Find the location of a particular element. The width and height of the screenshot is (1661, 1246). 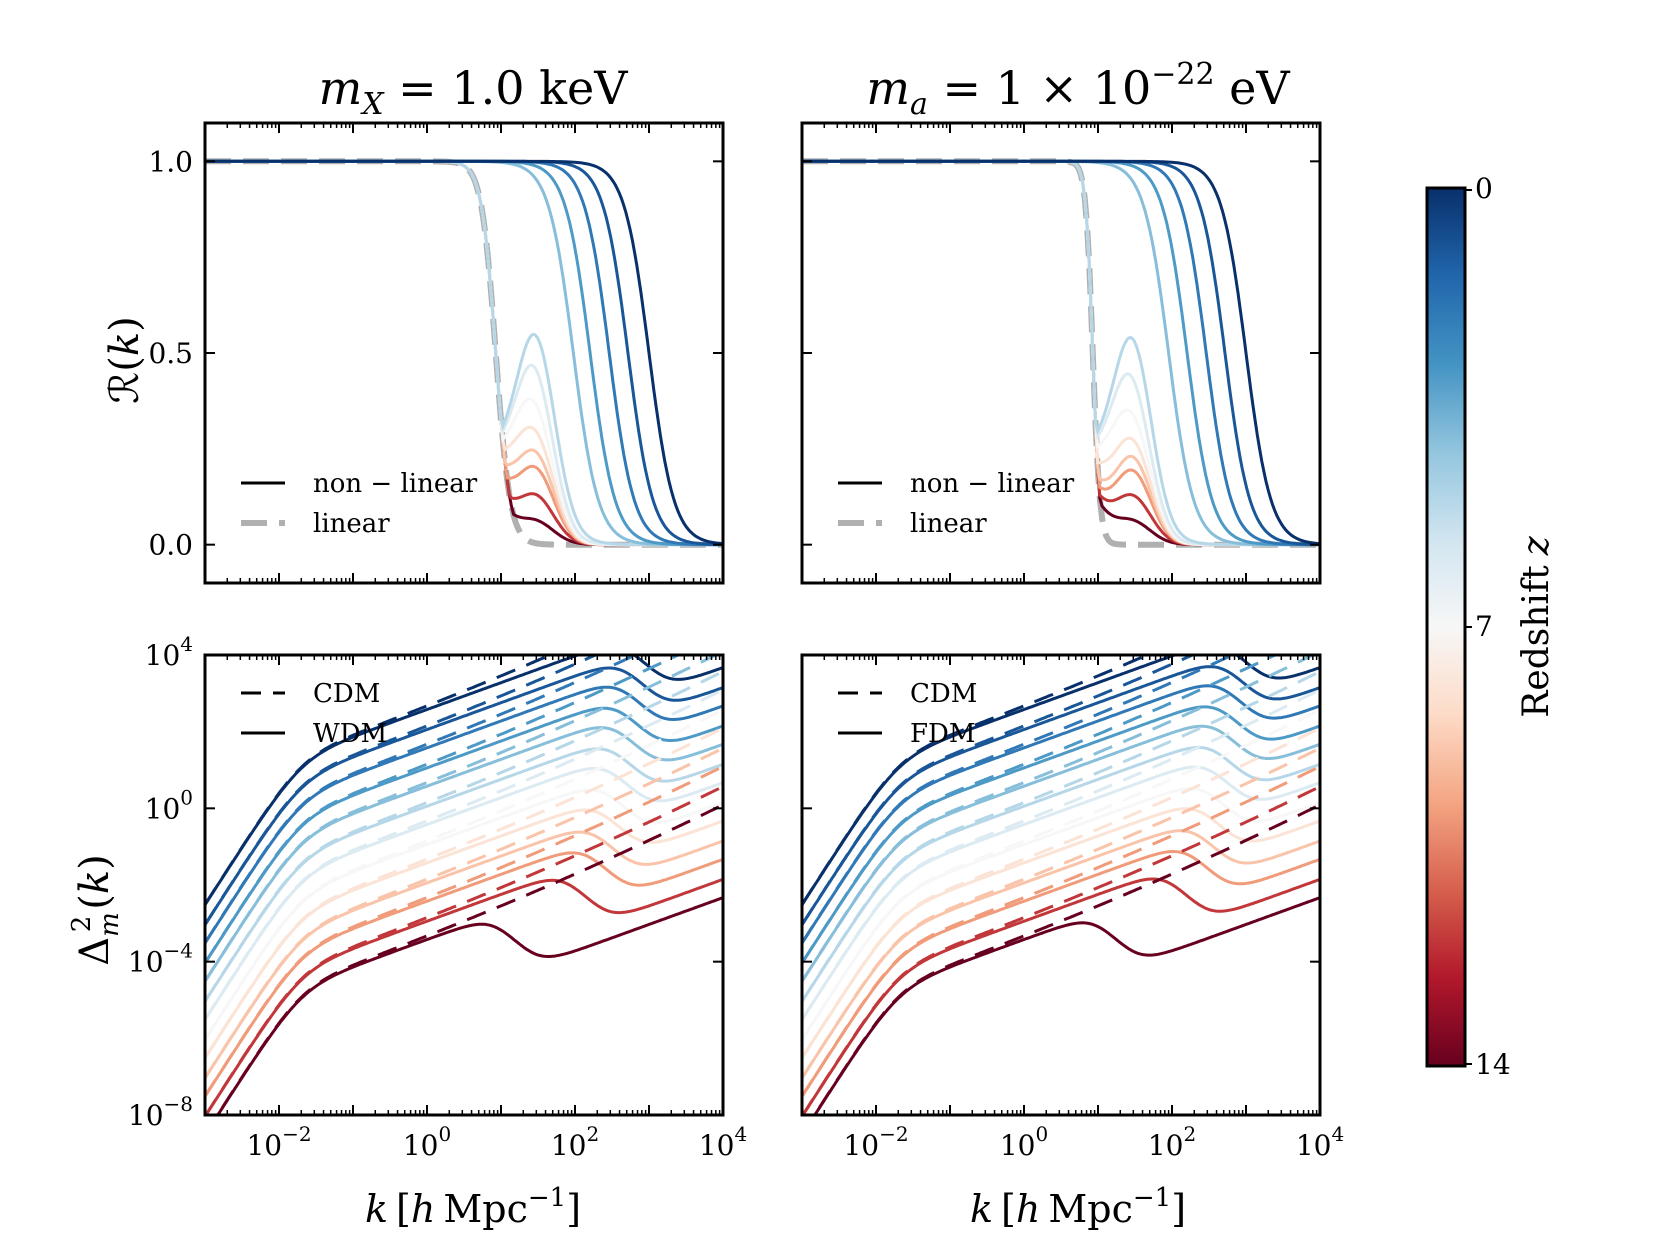

xlabel-left: k [h Mpc−1] is located at coordinates (473, 1207).